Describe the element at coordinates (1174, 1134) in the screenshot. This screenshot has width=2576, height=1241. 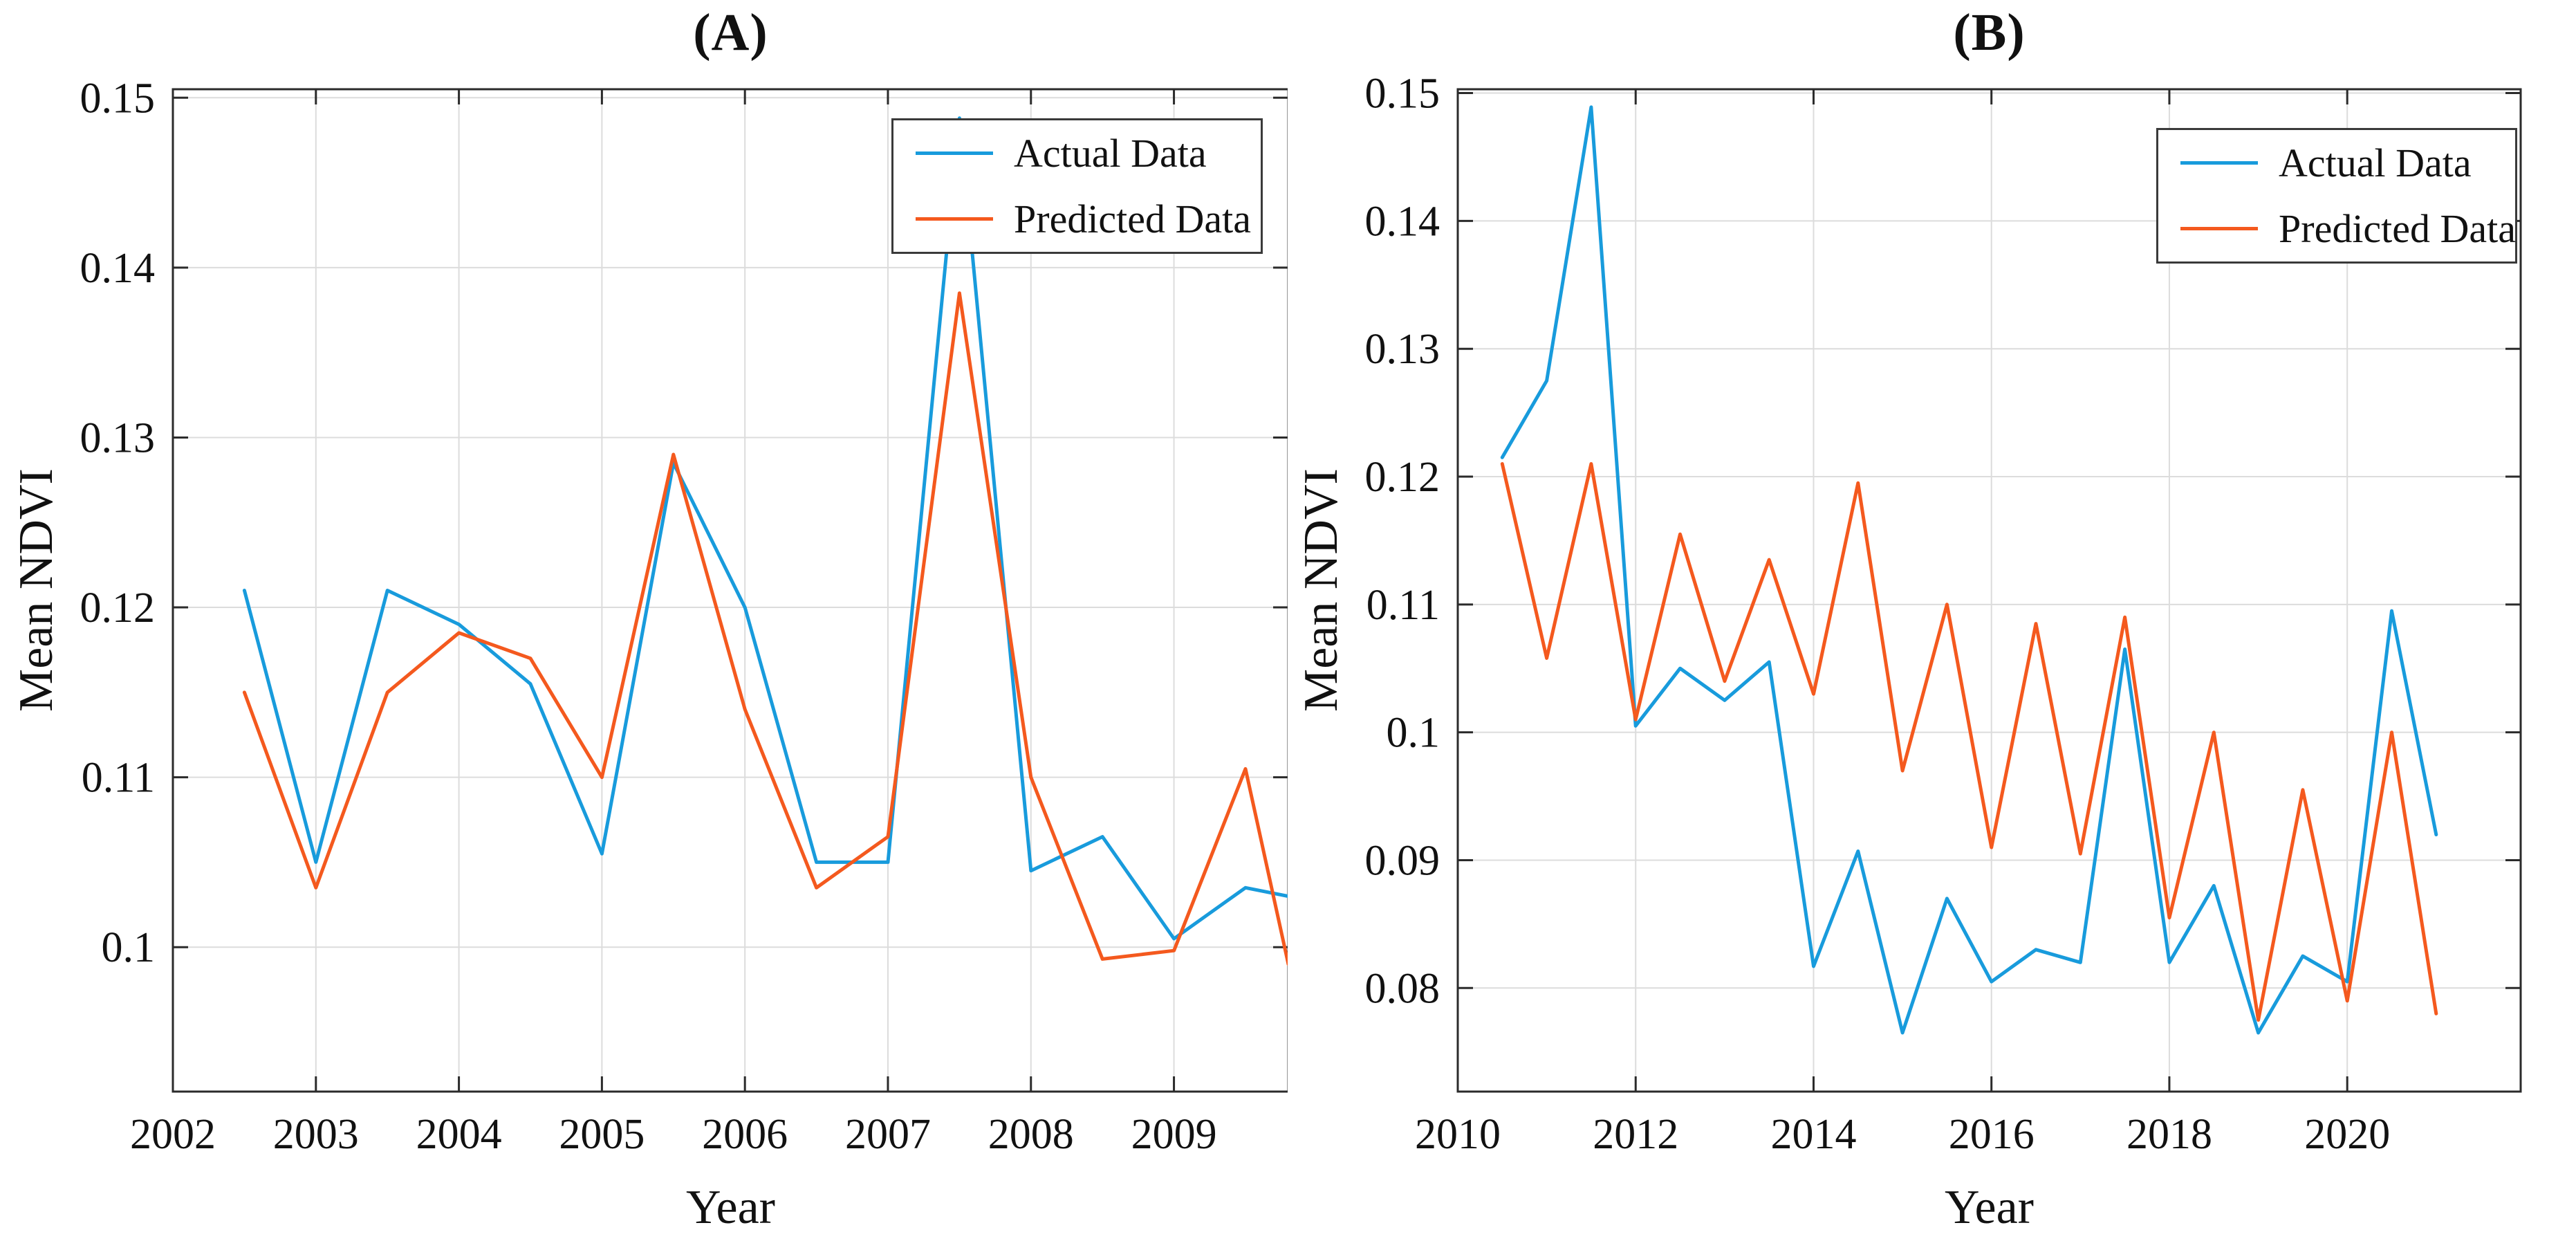
I see `x-tick-label: 2009` at that location.